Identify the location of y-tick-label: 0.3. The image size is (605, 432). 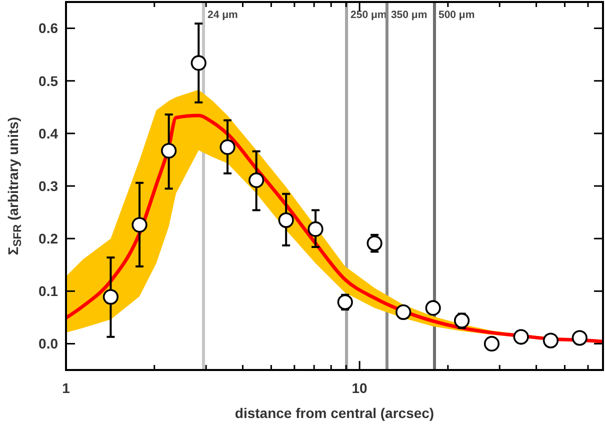
(48, 186).